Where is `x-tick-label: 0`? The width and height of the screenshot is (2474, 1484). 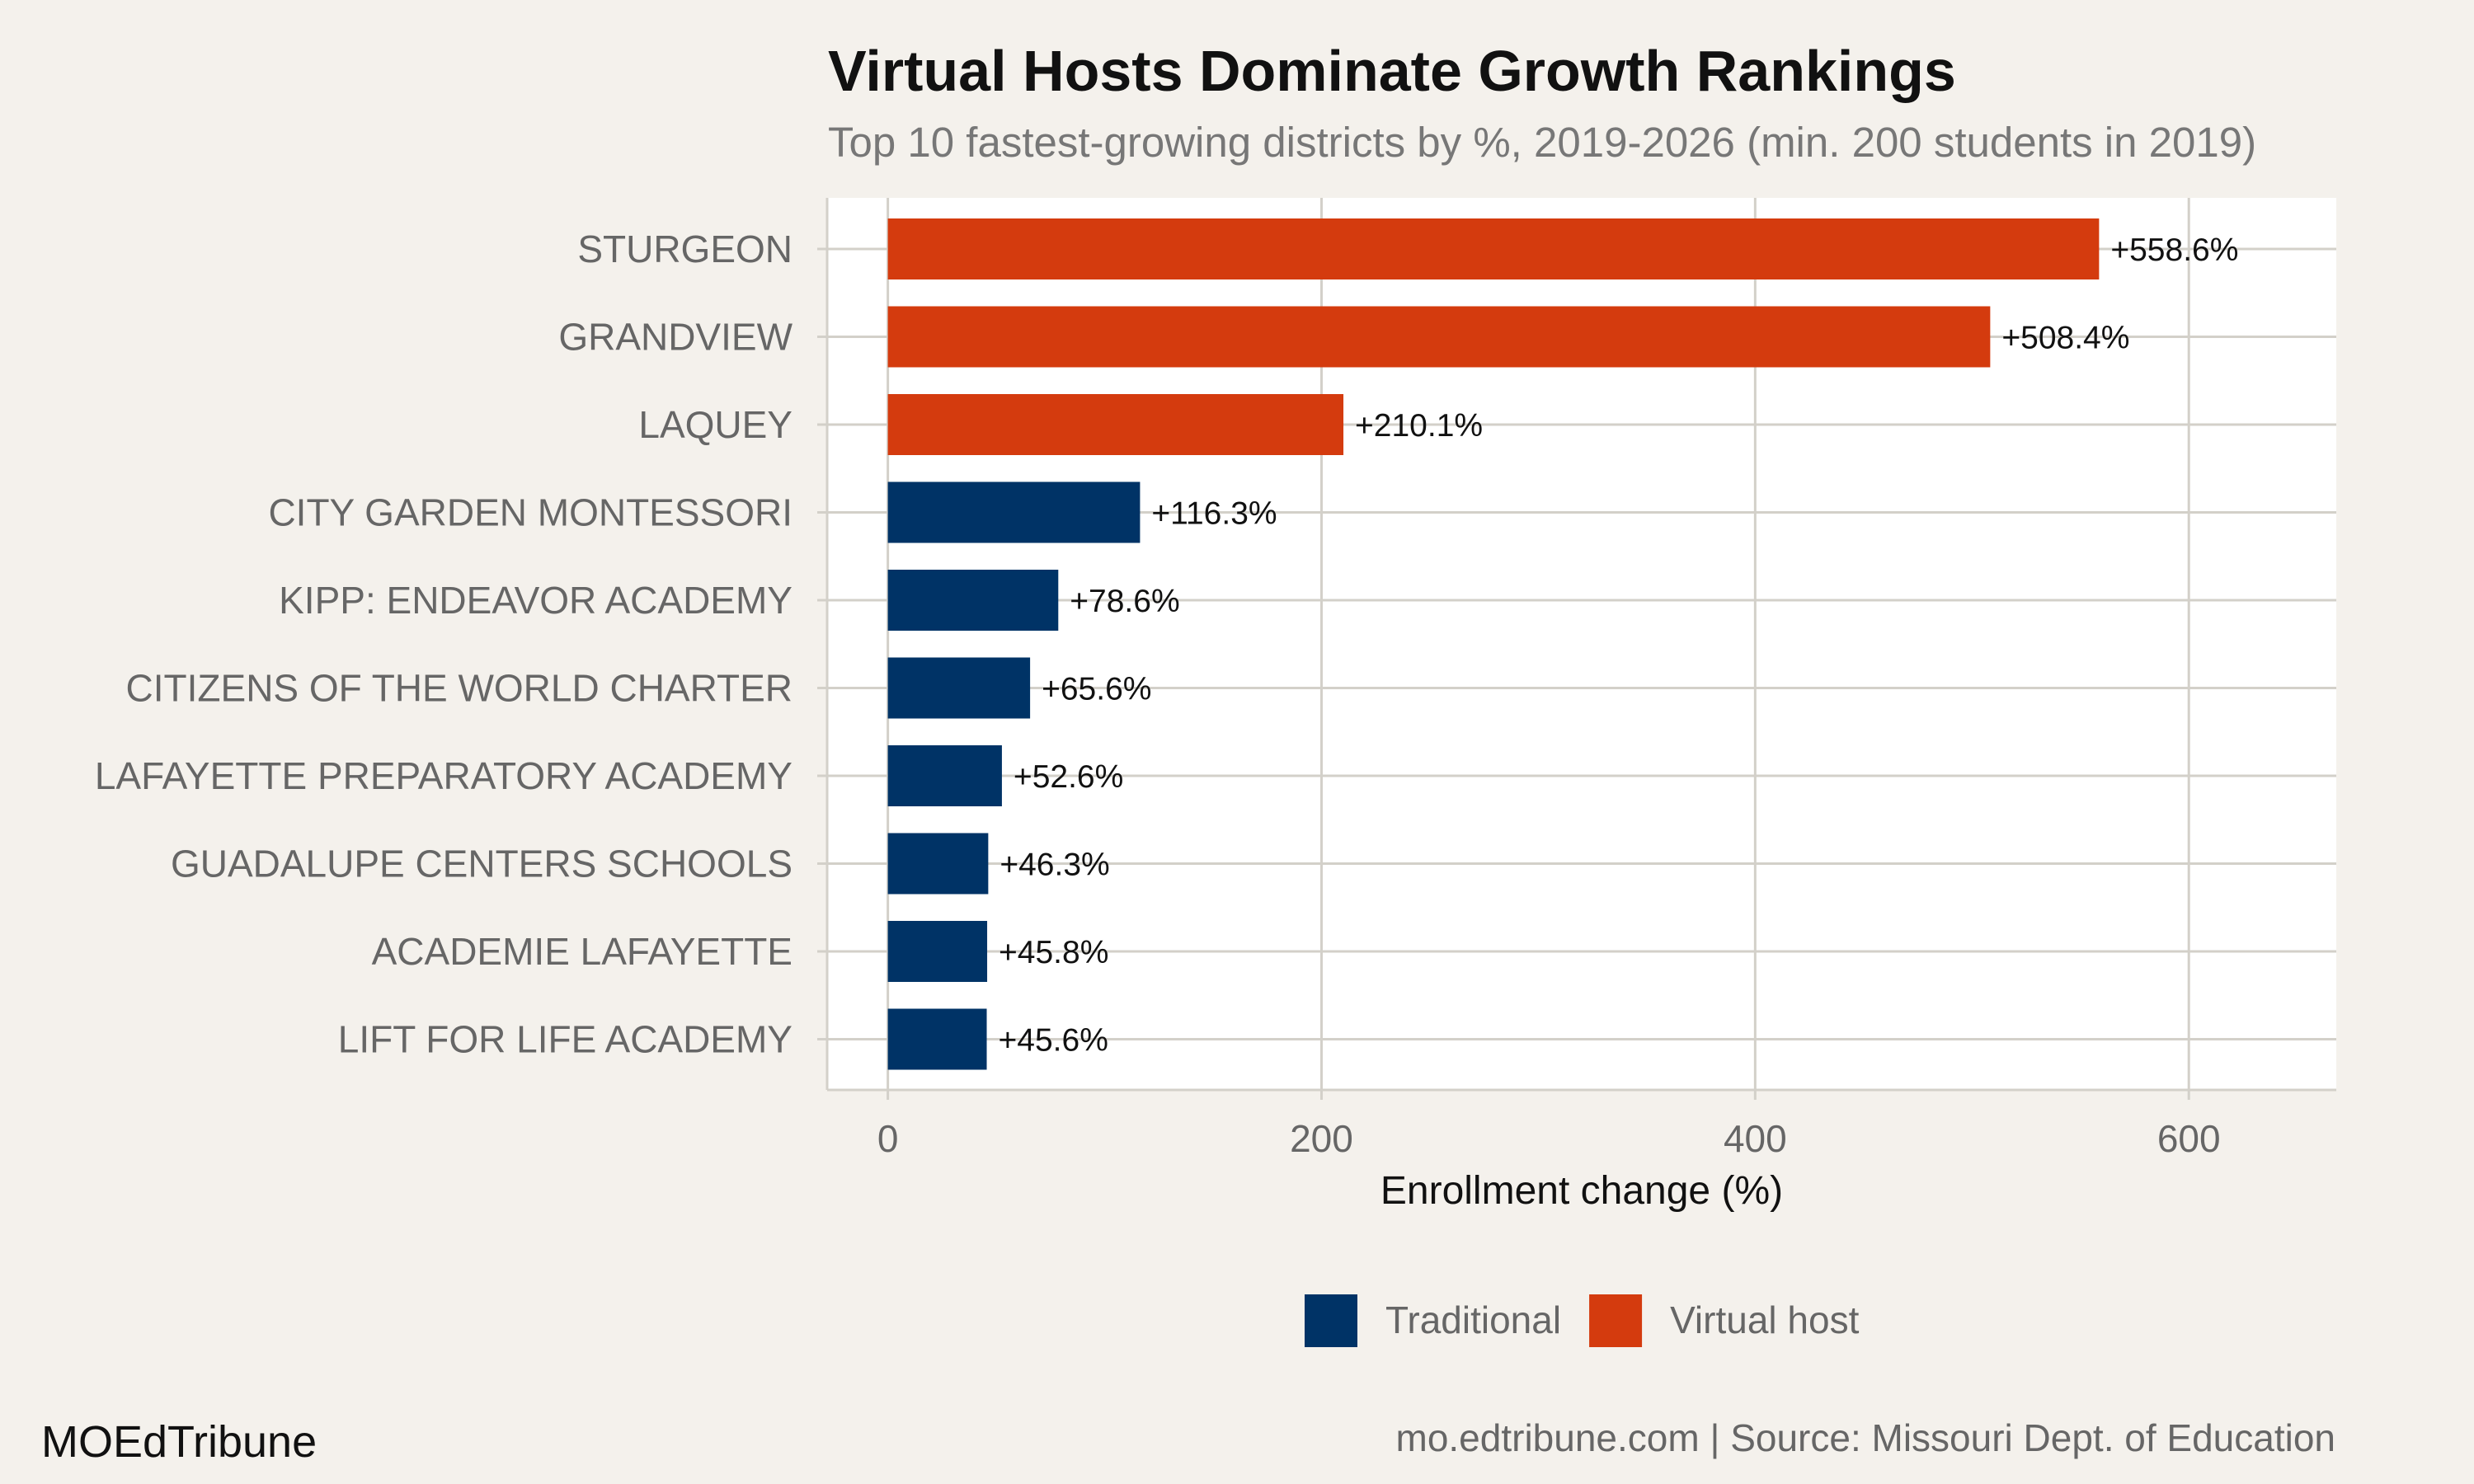
x-tick-label: 0 is located at coordinates (888, 1138).